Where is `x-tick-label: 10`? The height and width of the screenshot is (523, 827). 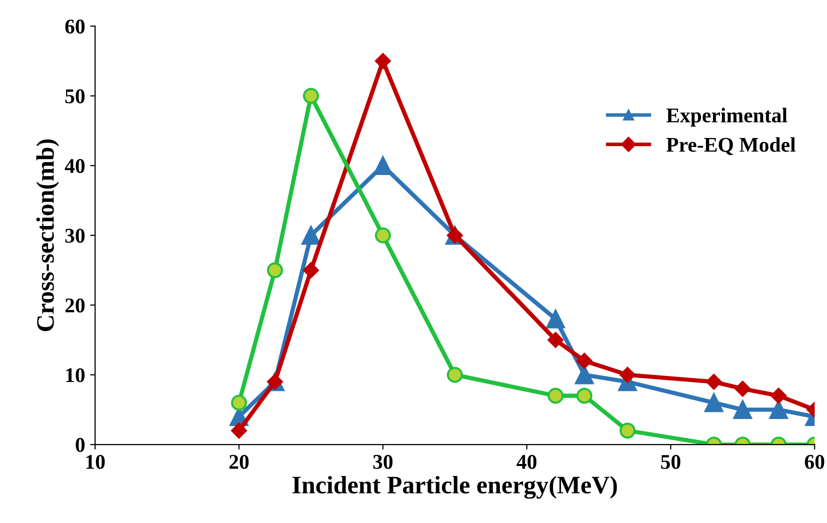 x-tick-label: 10 is located at coordinates (95, 461).